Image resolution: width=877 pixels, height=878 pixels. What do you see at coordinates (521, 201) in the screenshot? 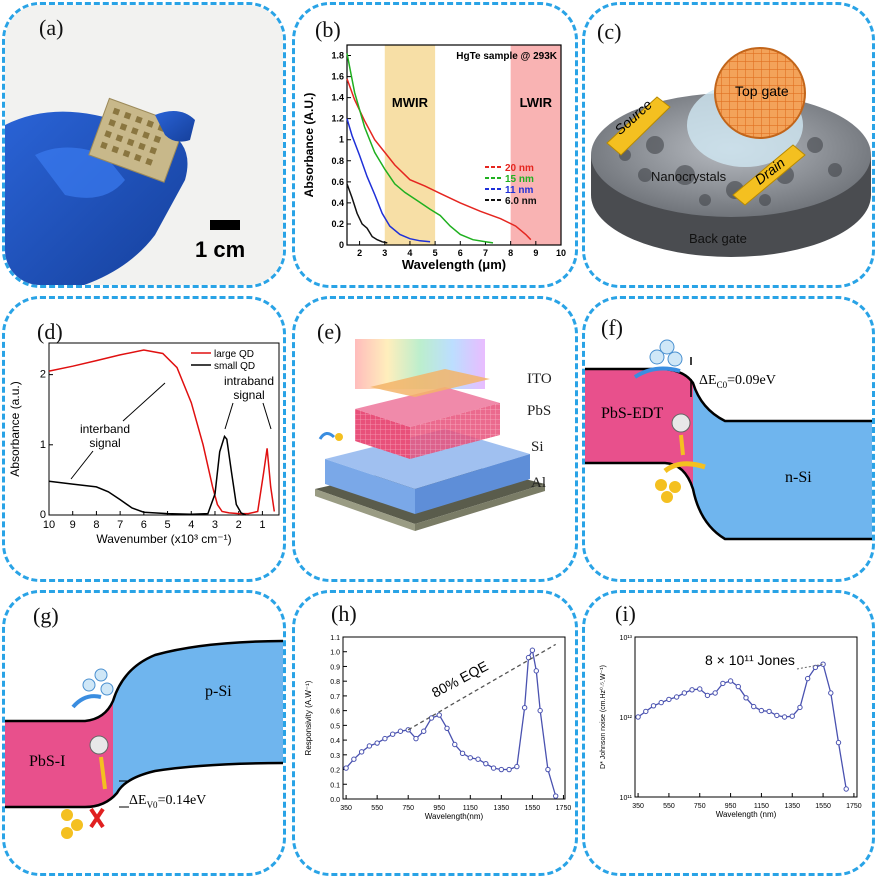
I see `legend-entry: 6.0 nm` at bounding box center [521, 201].